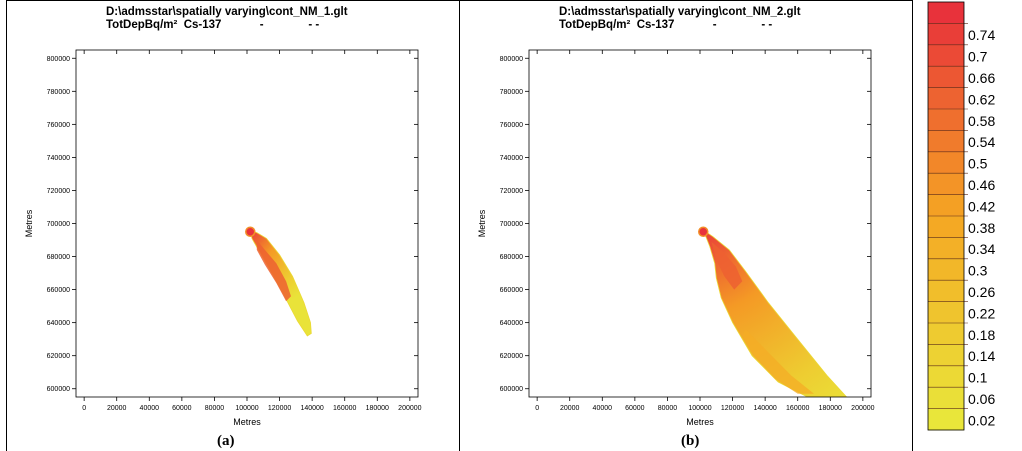  What do you see at coordinates (511, 59) in the screenshot?
I see `y-tick-label: 800000` at bounding box center [511, 59].